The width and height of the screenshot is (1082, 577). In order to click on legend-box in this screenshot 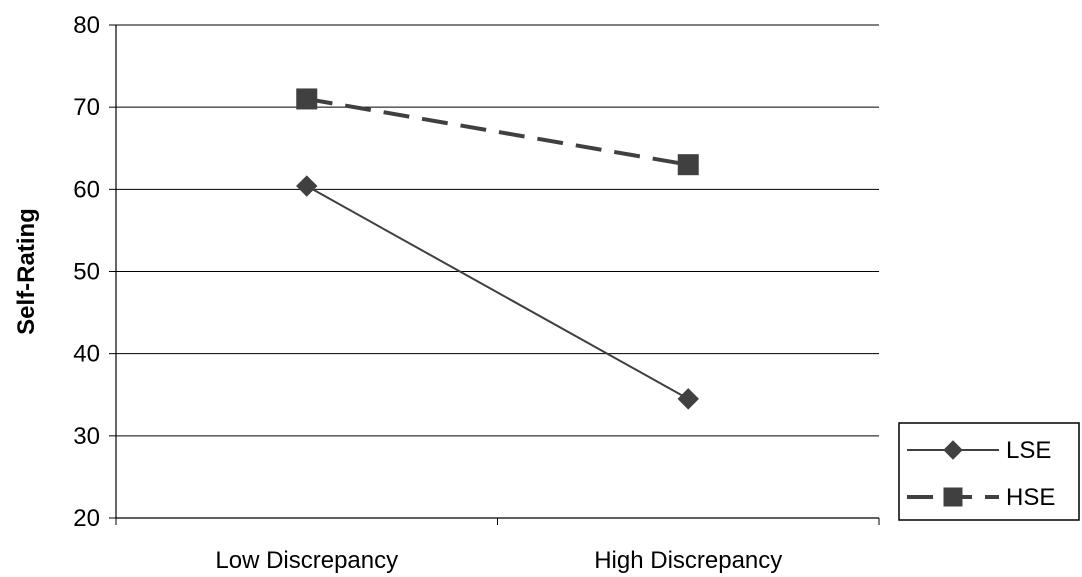, I will do `click(989, 471)`.